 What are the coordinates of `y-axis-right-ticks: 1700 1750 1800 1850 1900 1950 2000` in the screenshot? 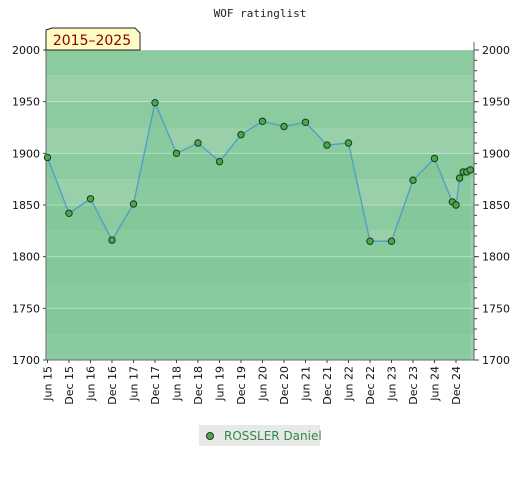 It's located at (492, 205).